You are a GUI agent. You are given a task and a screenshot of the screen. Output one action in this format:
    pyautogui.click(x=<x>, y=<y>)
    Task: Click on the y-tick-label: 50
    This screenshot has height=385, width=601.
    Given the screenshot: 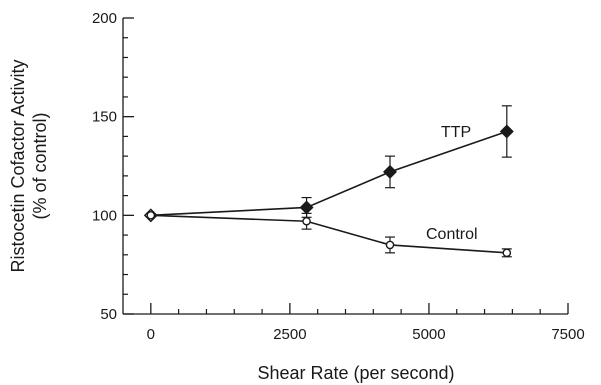 What is the action you would take?
    pyautogui.click(x=108, y=314)
    